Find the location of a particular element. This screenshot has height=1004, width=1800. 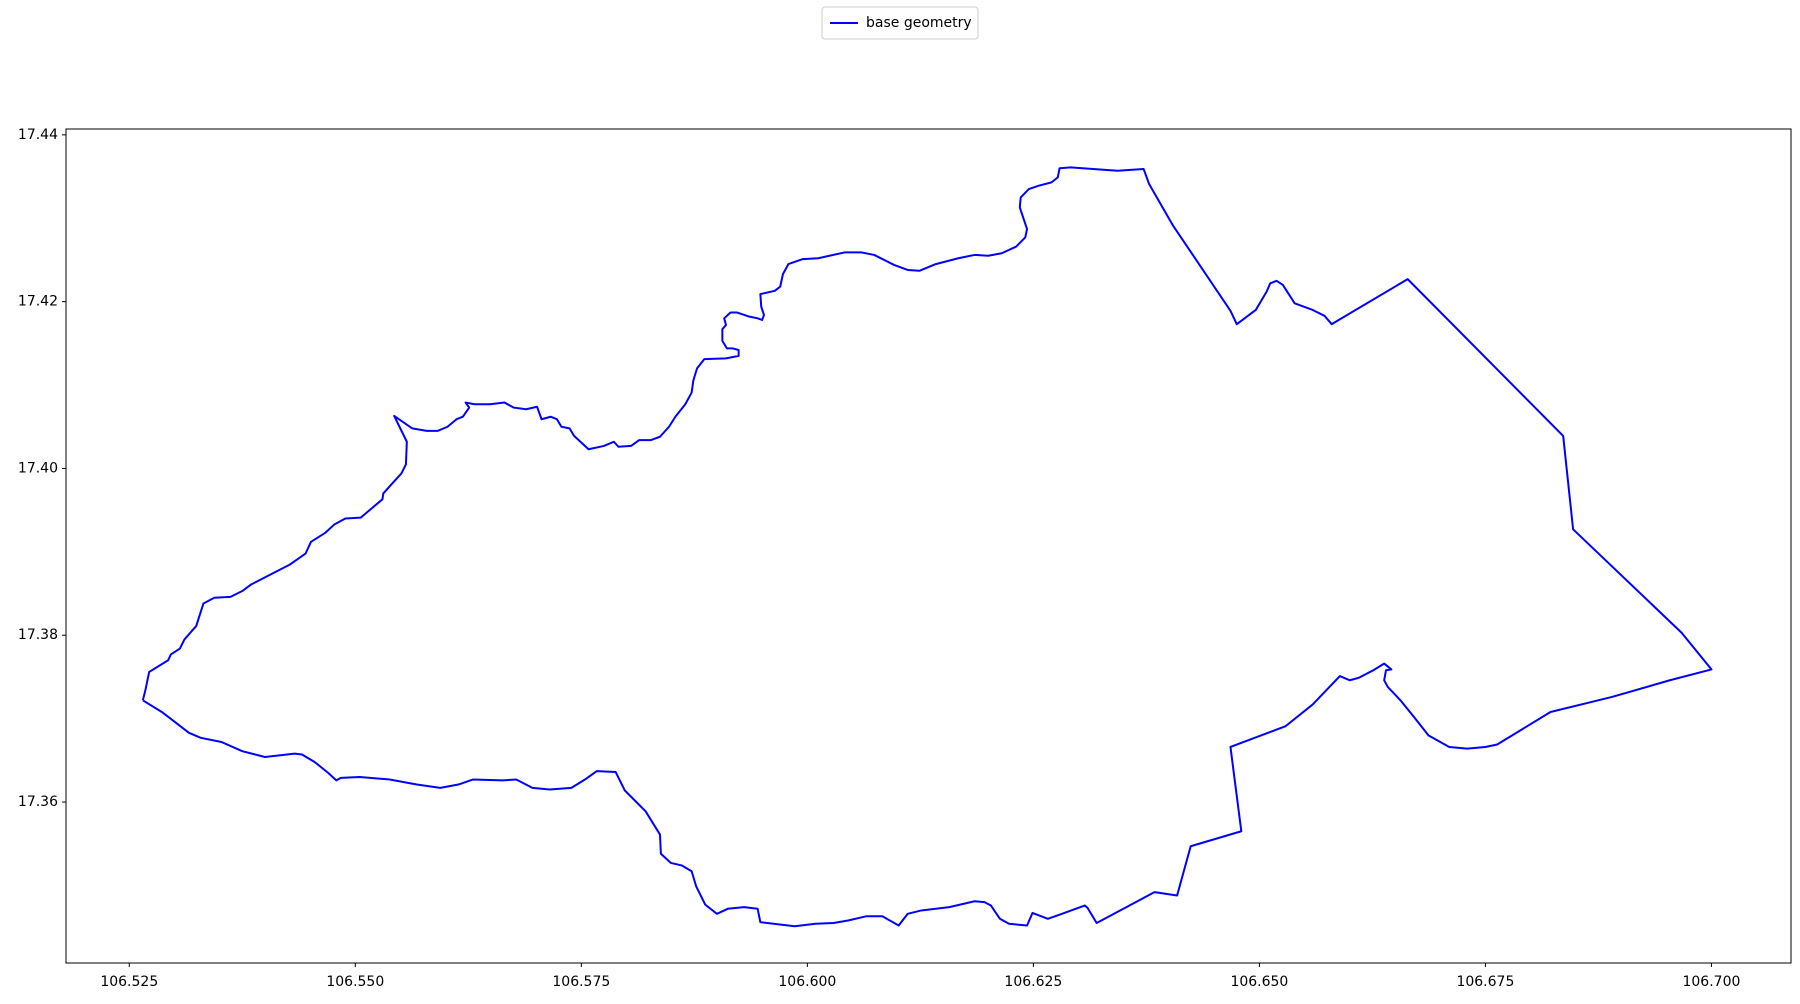

legend-frame is located at coordinates (900, 23).